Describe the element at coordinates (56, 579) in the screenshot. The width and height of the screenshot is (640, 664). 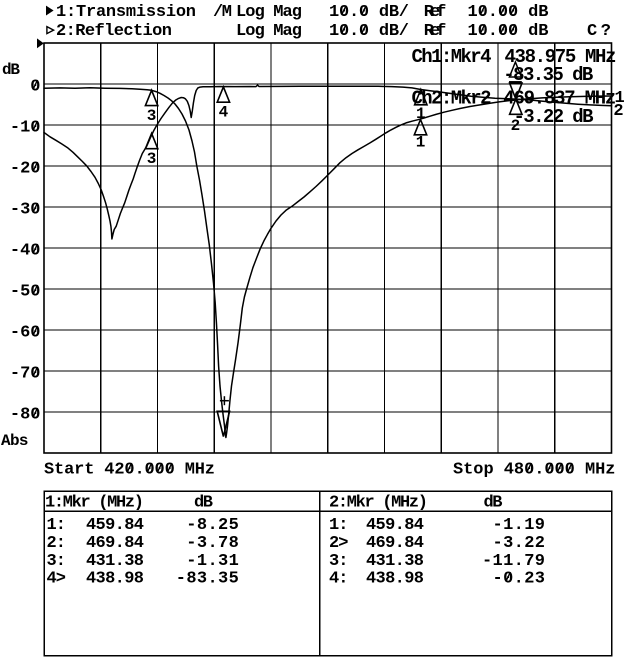
I see `svg-text: 4>` at that location.